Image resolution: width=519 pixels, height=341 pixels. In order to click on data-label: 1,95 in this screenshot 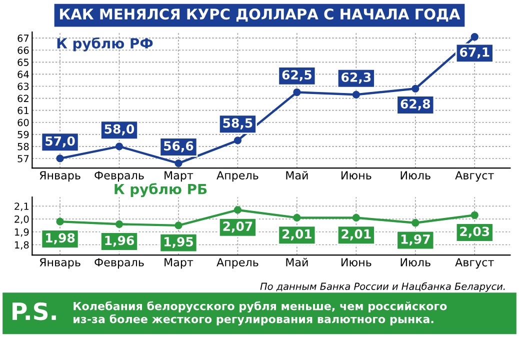, I will do `click(179, 242)`.